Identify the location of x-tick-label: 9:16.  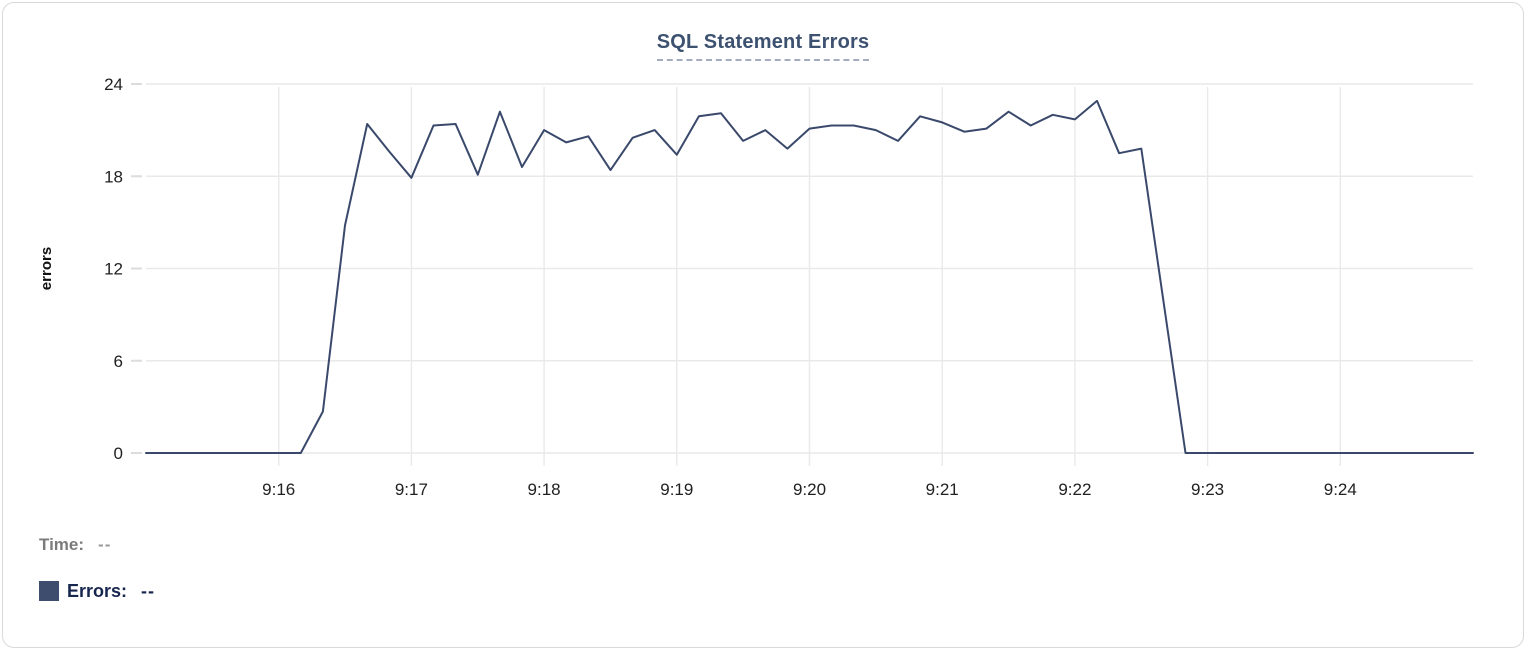
(278, 489).